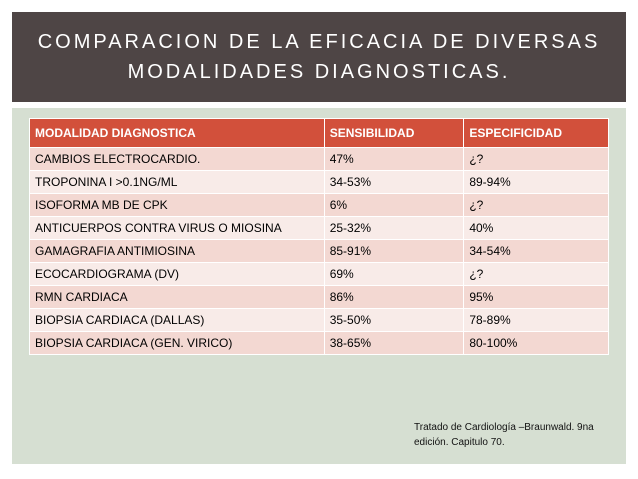  Describe the element at coordinates (536, 320) in the screenshot. I see `cell-especificidad: 78-89%` at that location.